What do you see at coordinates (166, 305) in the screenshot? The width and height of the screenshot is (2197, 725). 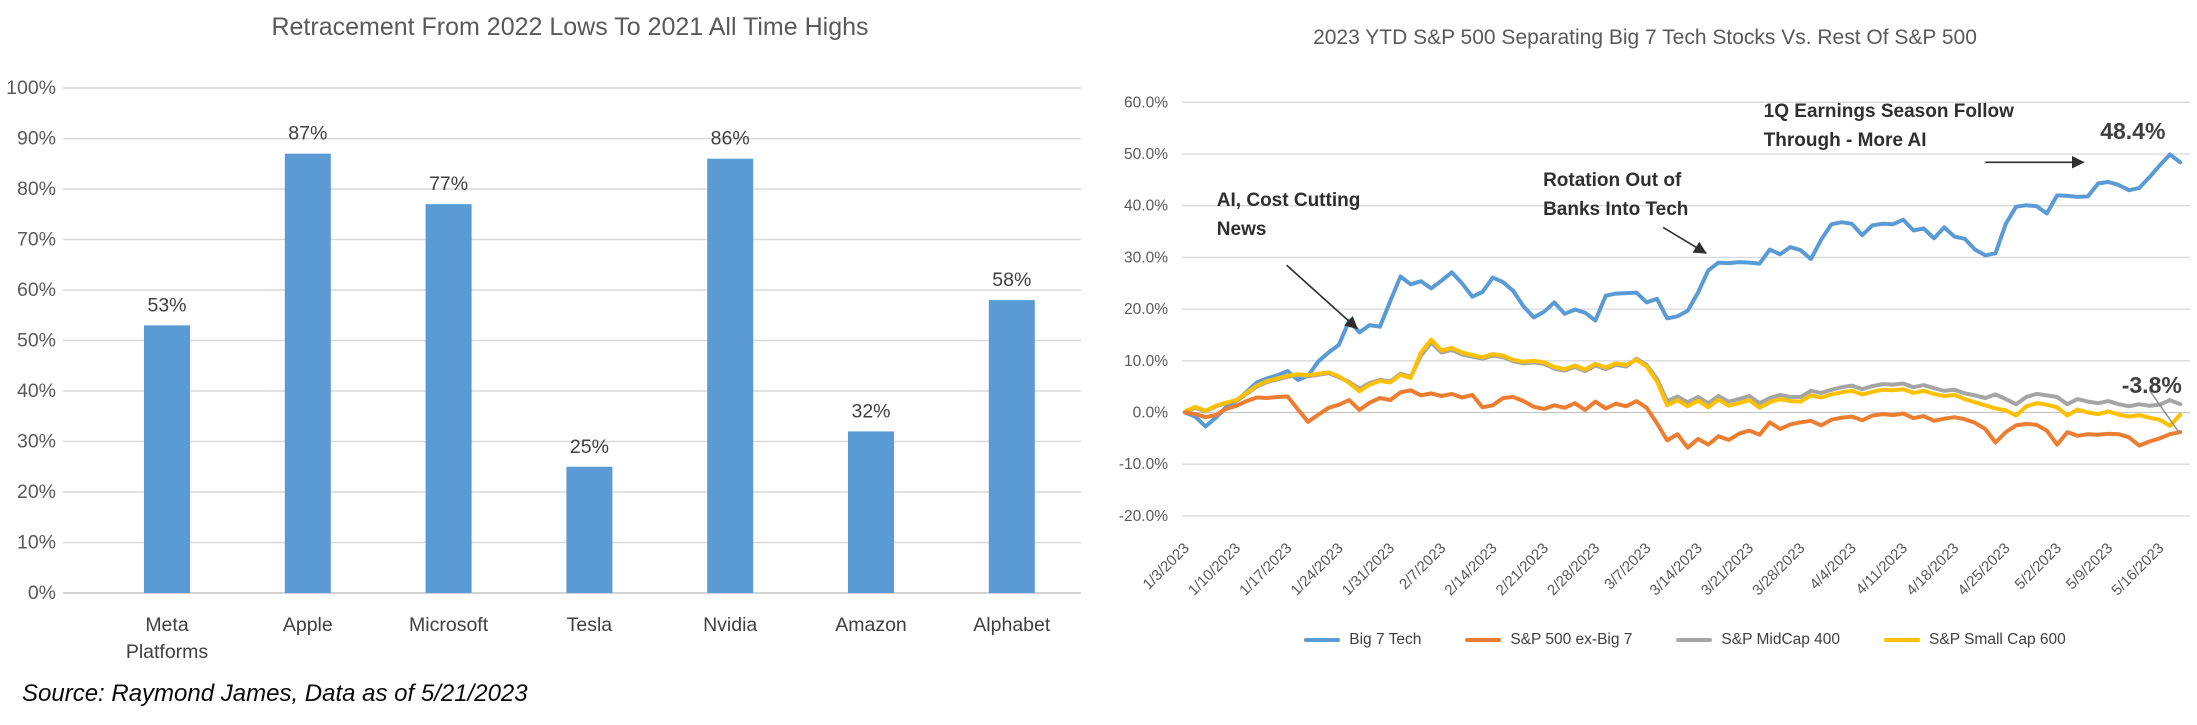 I see `bar-value-label: 53%` at bounding box center [166, 305].